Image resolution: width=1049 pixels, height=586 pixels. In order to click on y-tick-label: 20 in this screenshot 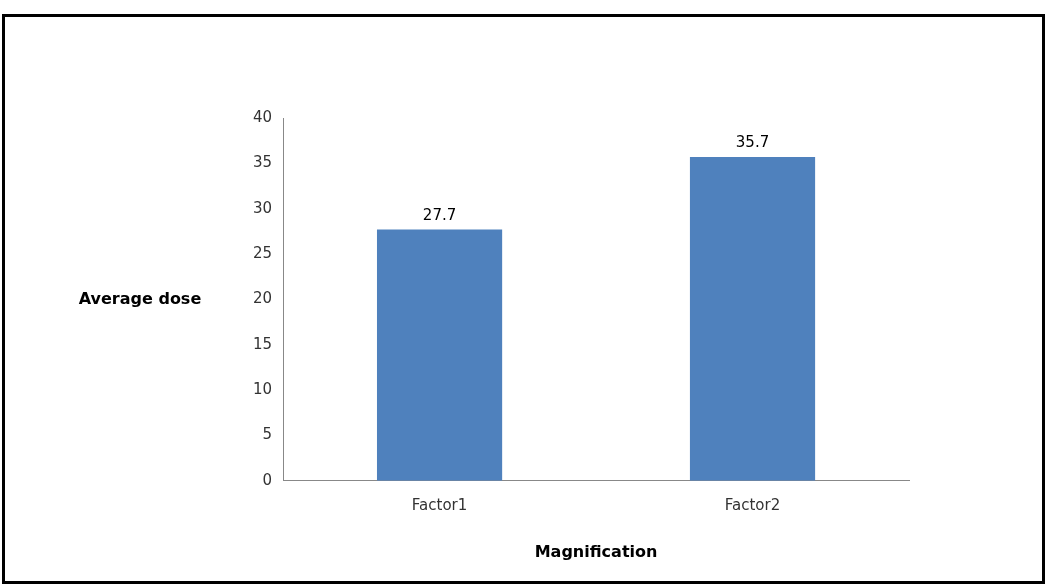, I will do `click(262, 298)`.